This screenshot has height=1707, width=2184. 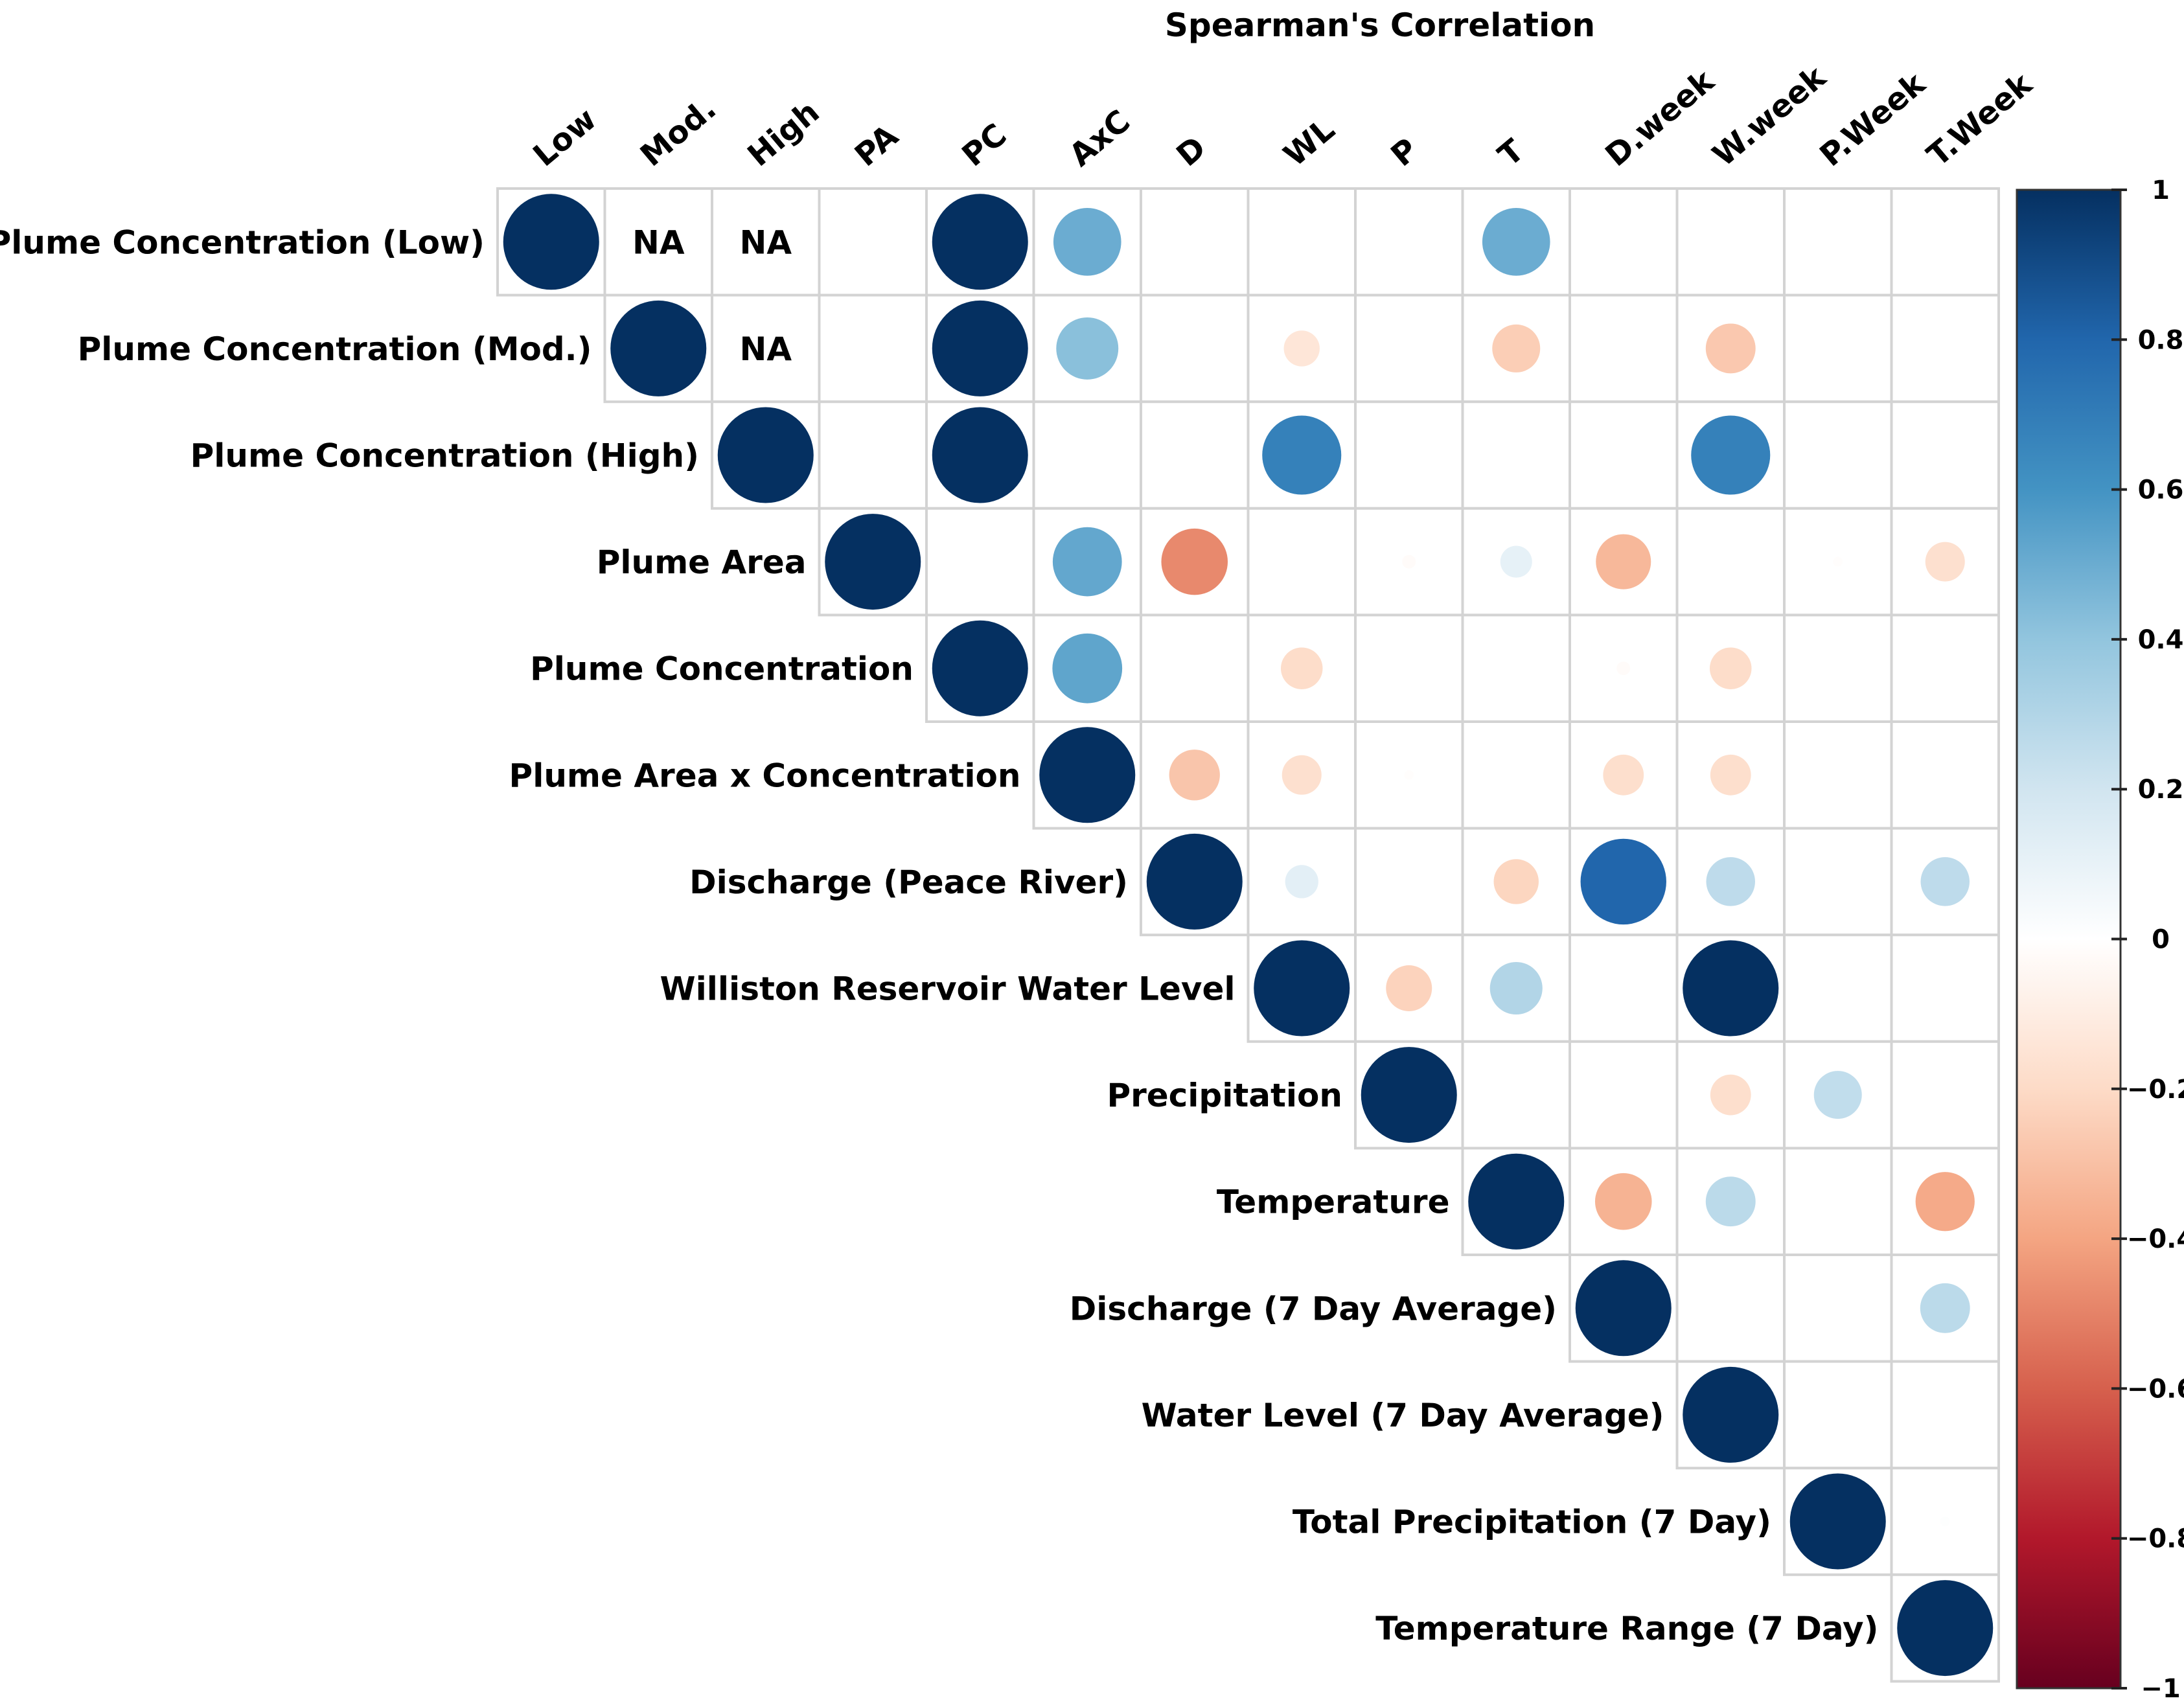 I want to click on row-label: Temperature Range (7 Day), so click(x=1626, y=1629).